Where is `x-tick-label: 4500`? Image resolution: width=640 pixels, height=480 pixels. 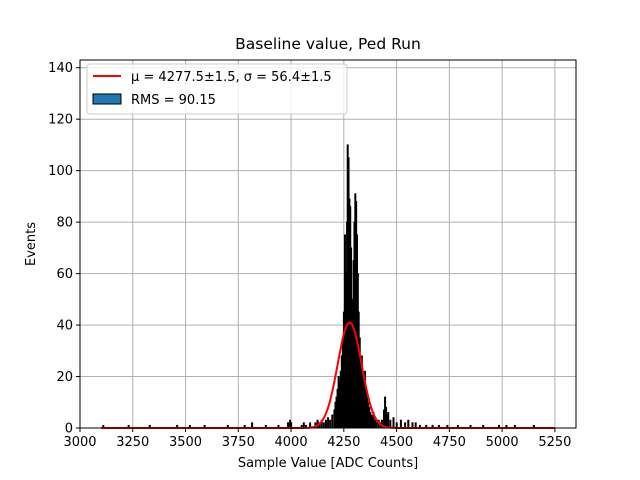 x-tick-label: 4500 is located at coordinates (396, 442).